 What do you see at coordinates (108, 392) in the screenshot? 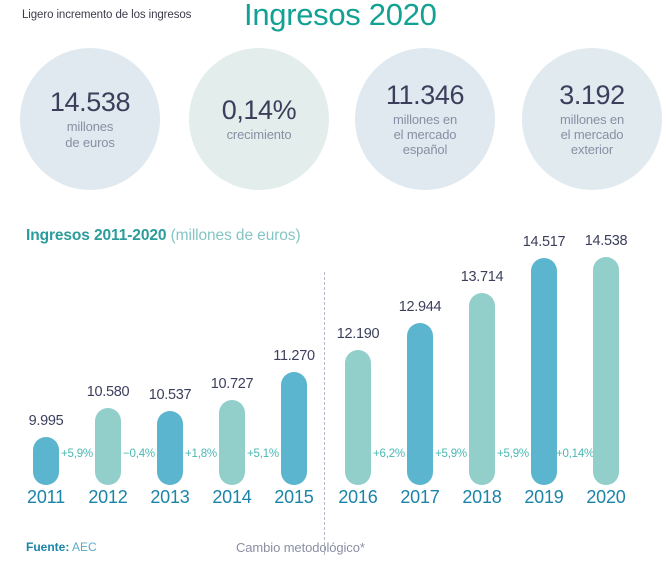
I see `bar-value-label: 10.580` at bounding box center [108, 392].